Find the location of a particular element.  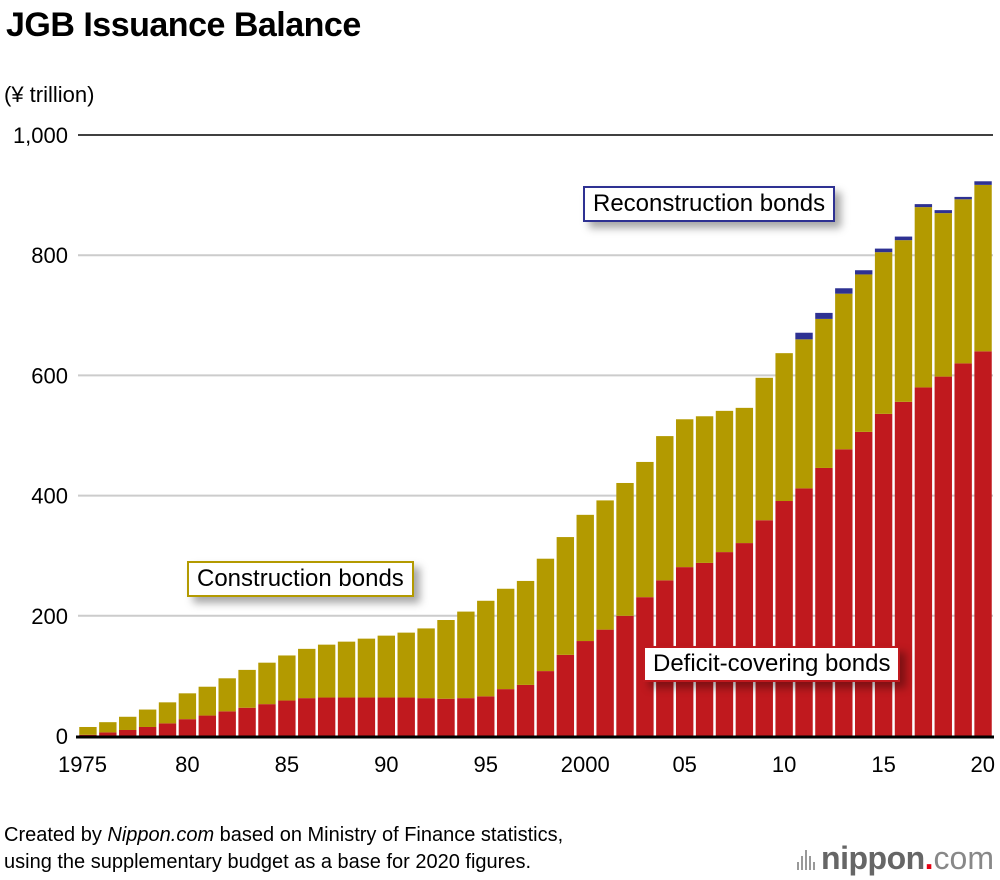

bar-deficit-covering-bonds-2018 is located at coordinates (943, 556).